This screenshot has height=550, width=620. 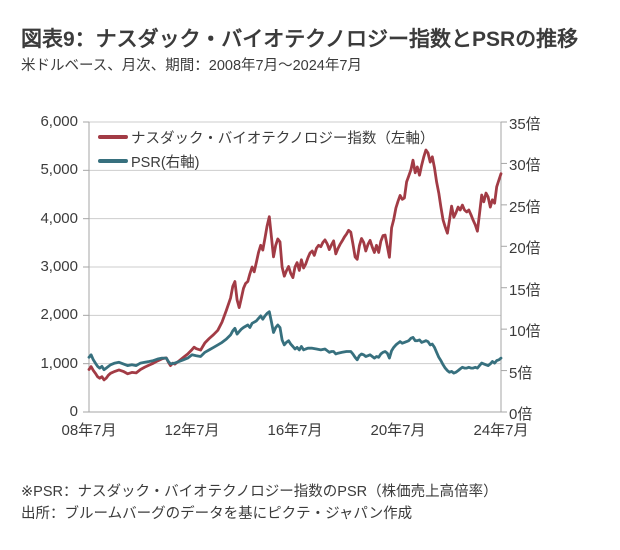 I want to click on x-tick-label: 20年7月, so click(x=398, y=430).